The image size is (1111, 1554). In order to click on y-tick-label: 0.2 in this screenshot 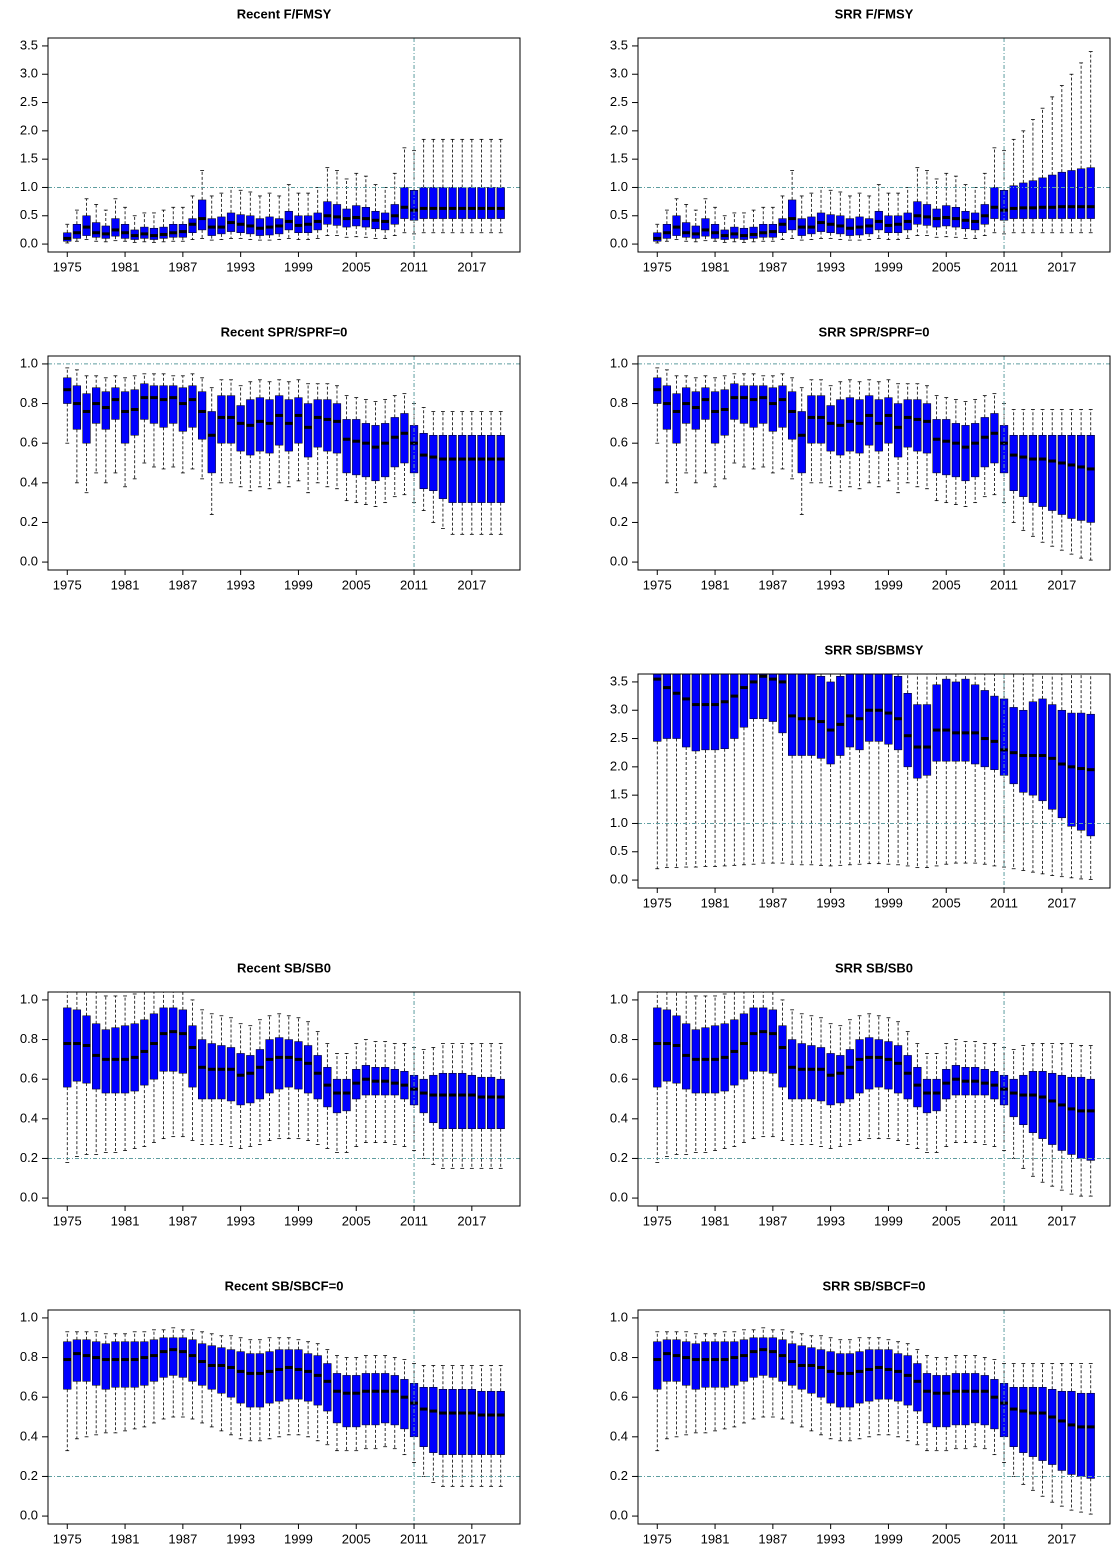, I will do `click(29, 1157)`.